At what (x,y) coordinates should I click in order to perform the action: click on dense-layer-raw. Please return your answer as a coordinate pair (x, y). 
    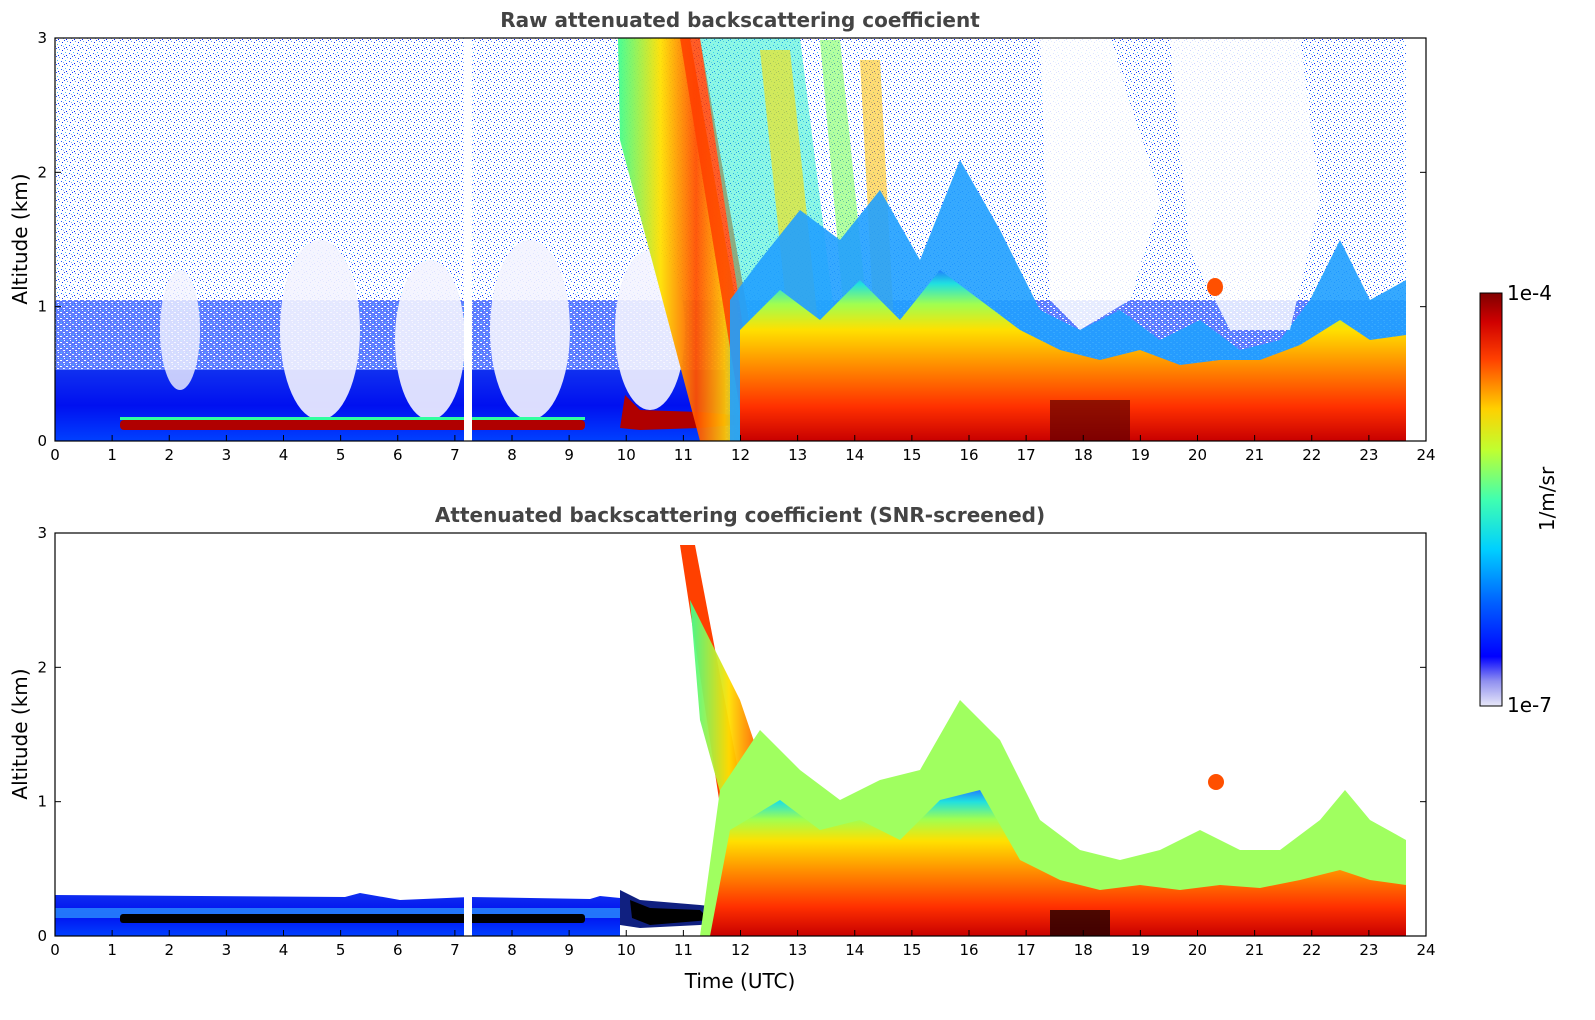
    Looking at the image, I should click on (352, 425).